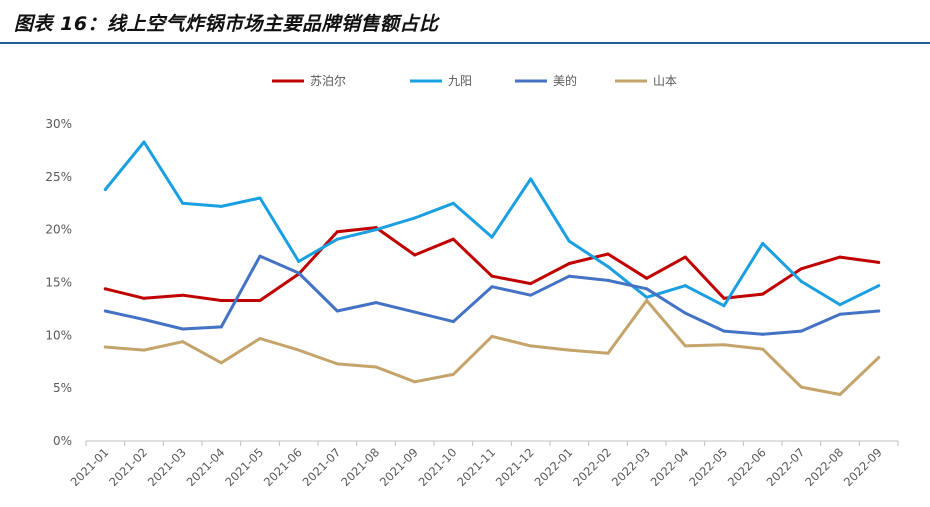 The image size is (930, 507). What do you see at coordinates (565, 80) in the screenshot?
I see `legend-label: 美的` at bounding box center [565, 80].